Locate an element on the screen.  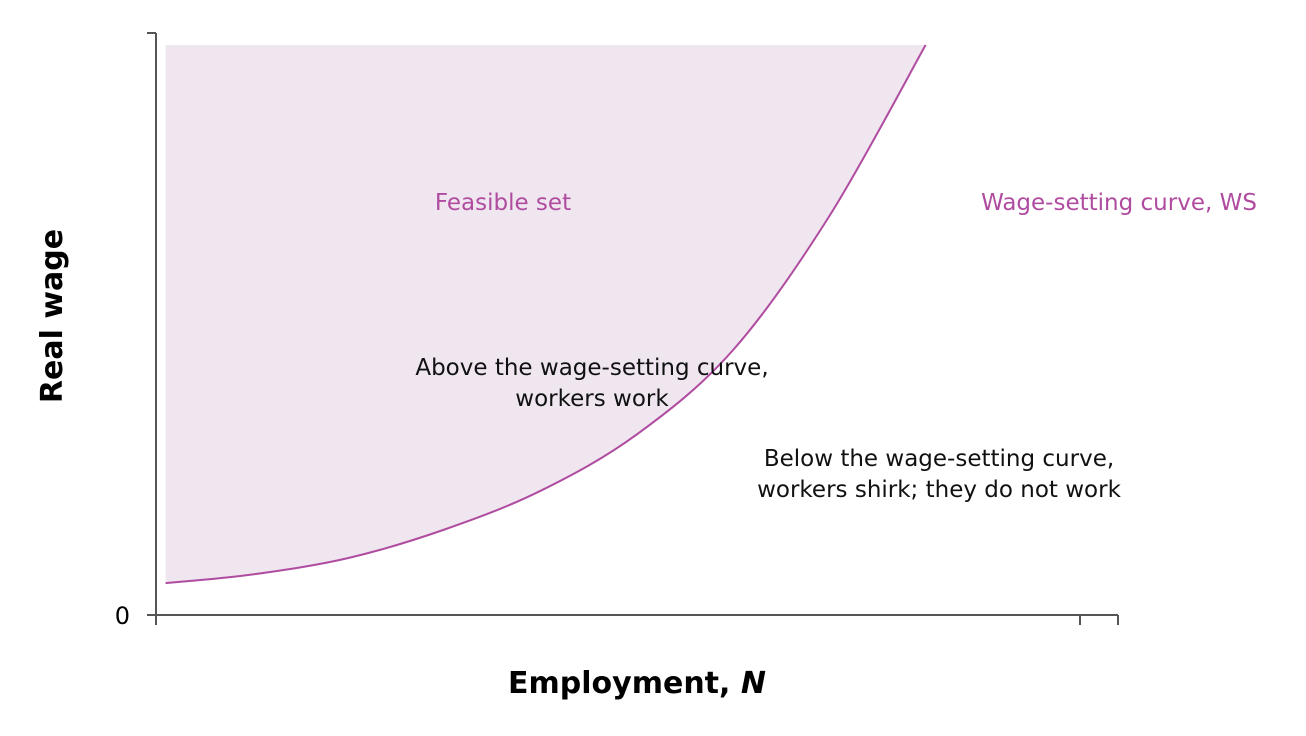
below-curve-annotation-line2: workers shirk; they do not work is located at coordinates (939, 490).